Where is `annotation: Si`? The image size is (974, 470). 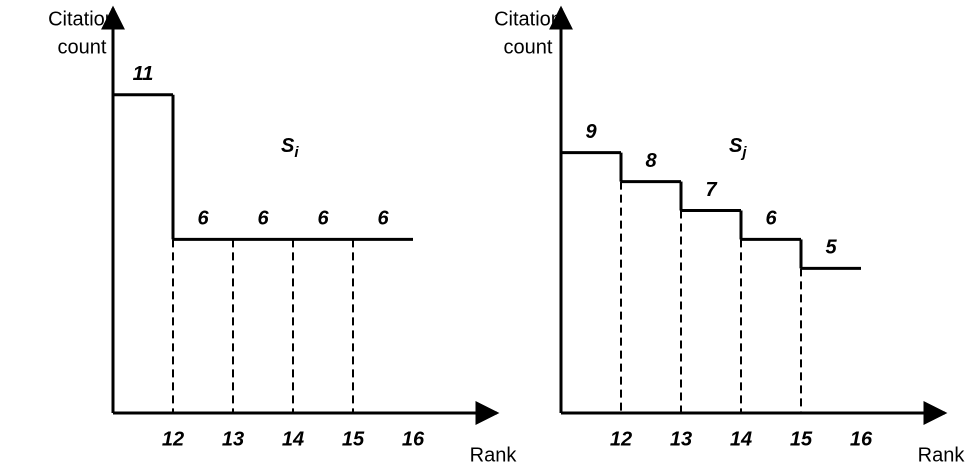 annotation: Si is located at coordinates (290, 148).